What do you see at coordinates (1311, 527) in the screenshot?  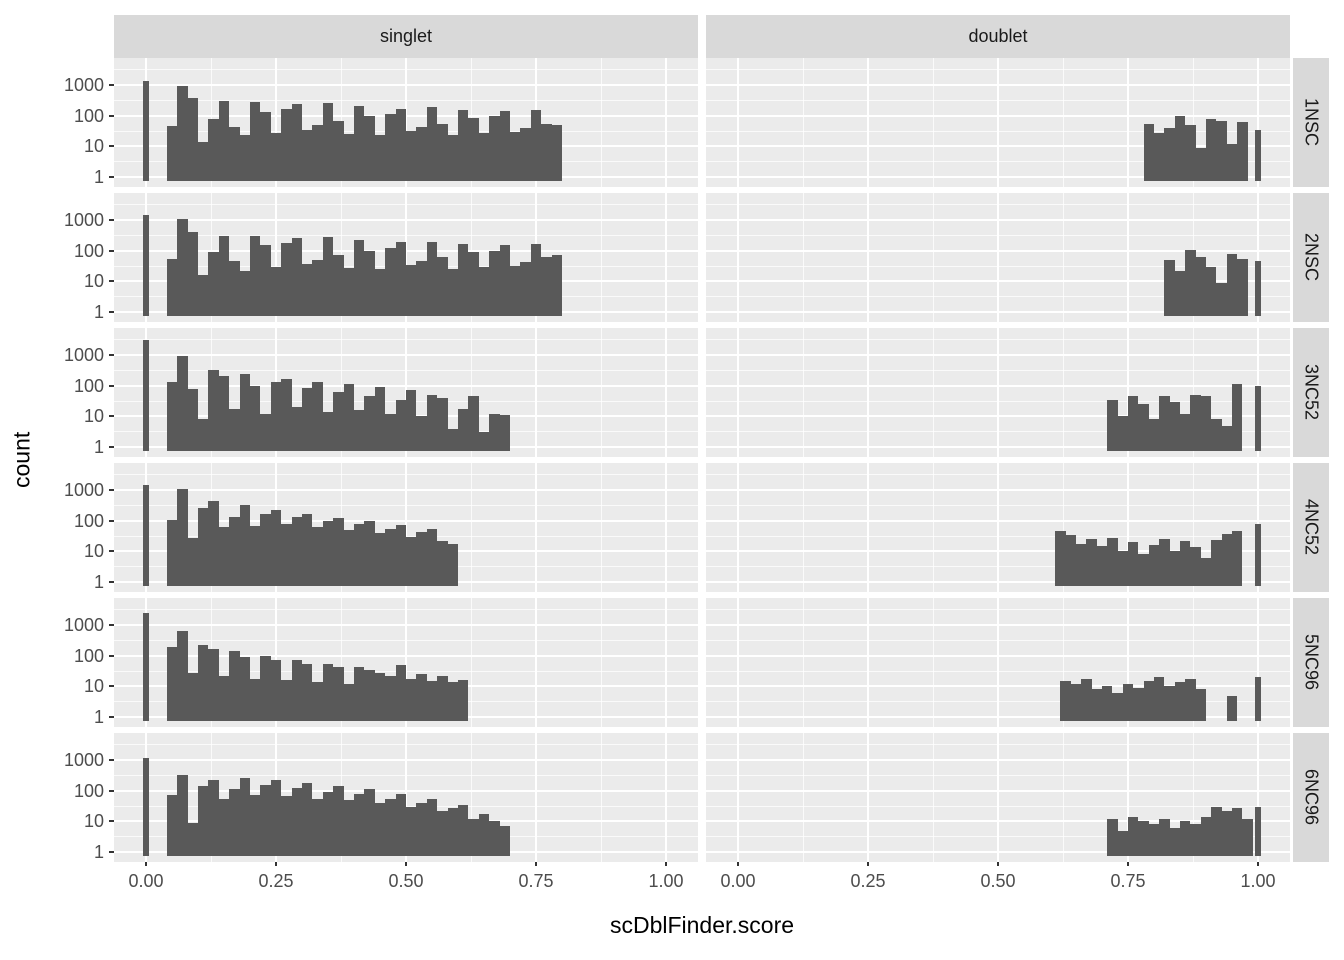 I see `facet-row-strip-4NC52: 4NC52` at bounding box center [1311, 527].